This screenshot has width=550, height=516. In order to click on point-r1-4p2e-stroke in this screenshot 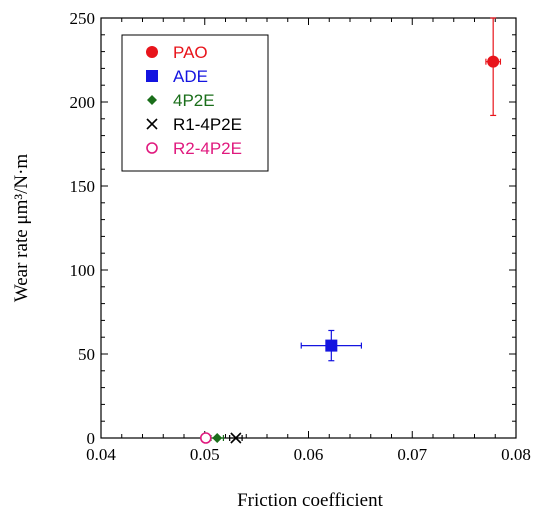, I will do `click(236, 438)`.